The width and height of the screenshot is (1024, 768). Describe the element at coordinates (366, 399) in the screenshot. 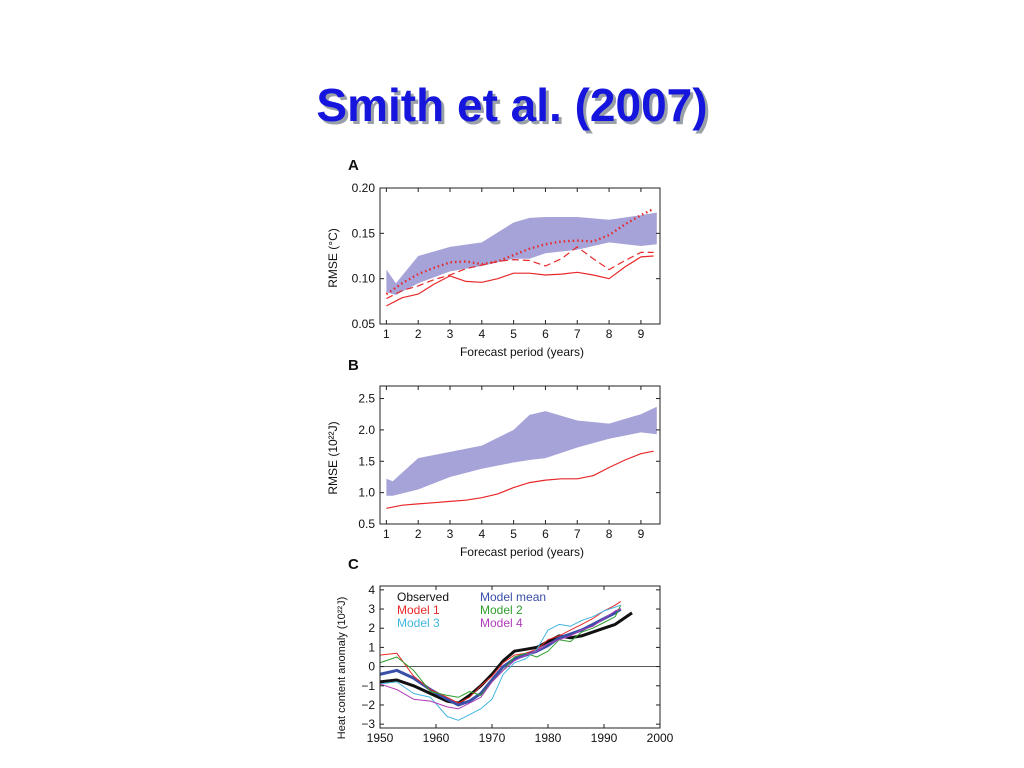

I see `panel-b-ytick-label: 2.5` at that location.